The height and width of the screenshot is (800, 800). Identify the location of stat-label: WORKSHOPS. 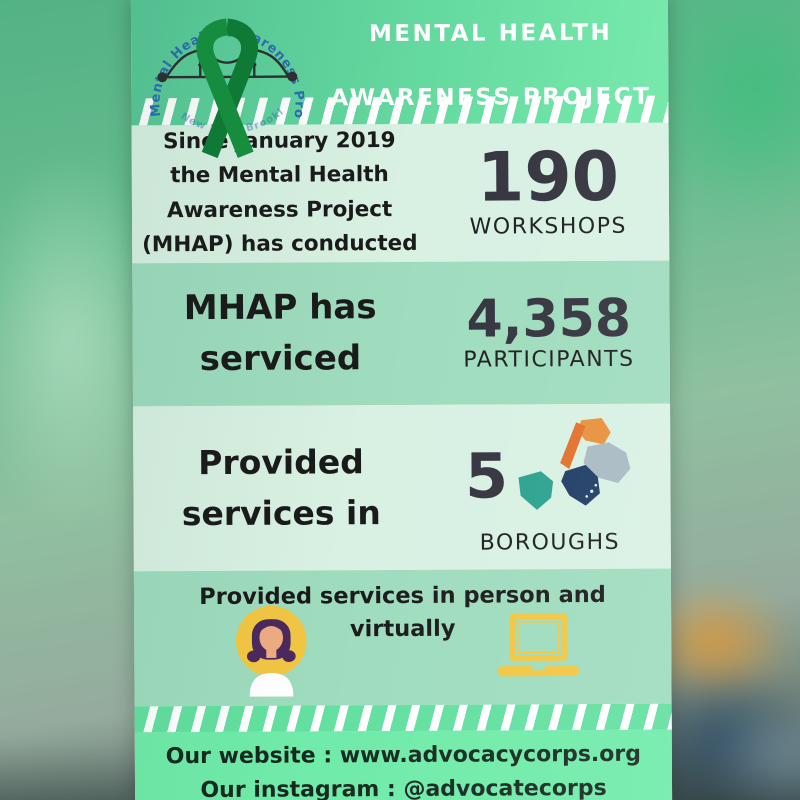
(548, 227).